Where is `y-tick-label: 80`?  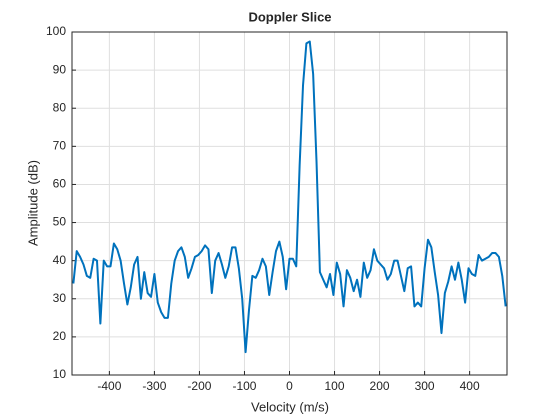 y-tick-label: 80 is located at coordinates (60, 107).